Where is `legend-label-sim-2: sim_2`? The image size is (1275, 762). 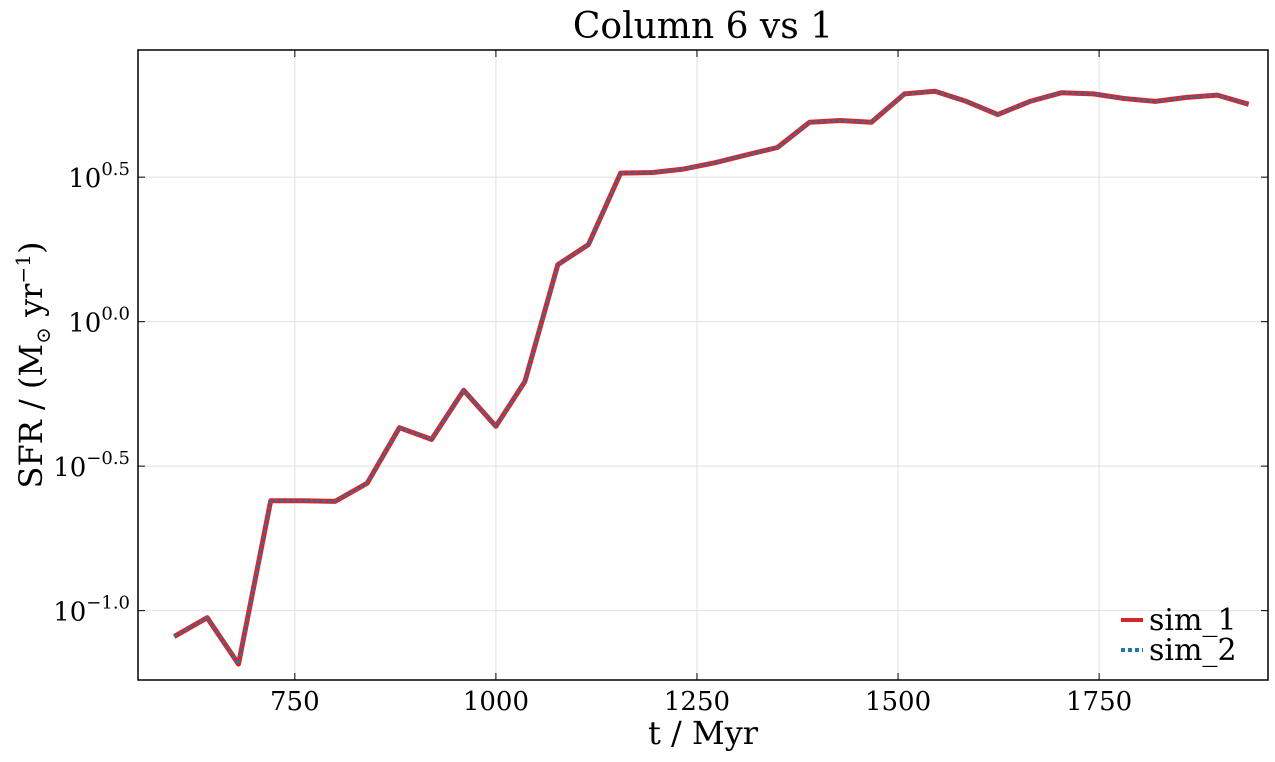
legend-label-sim-2: sim_2 is located at coordinates (1193, 650).